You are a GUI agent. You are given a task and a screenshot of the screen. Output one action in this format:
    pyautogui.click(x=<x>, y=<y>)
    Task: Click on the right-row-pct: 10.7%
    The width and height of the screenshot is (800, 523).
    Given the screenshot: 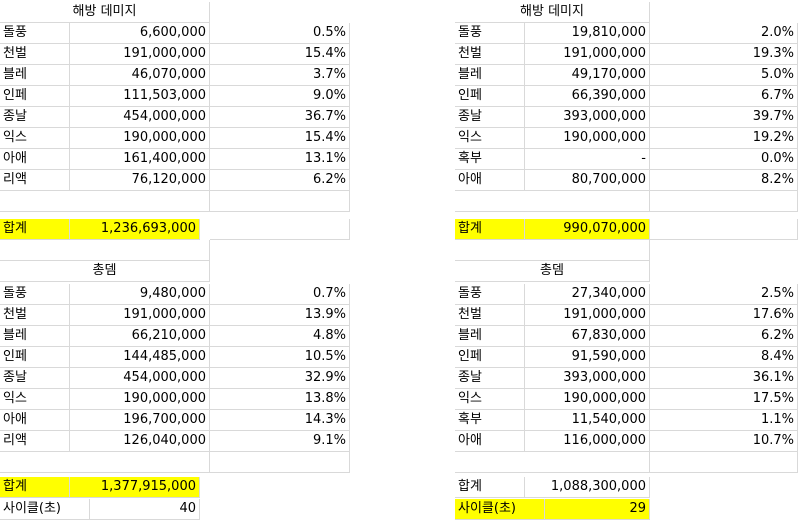 What is the action you would take?
    pyautogui.click(x=724, y=441)
    